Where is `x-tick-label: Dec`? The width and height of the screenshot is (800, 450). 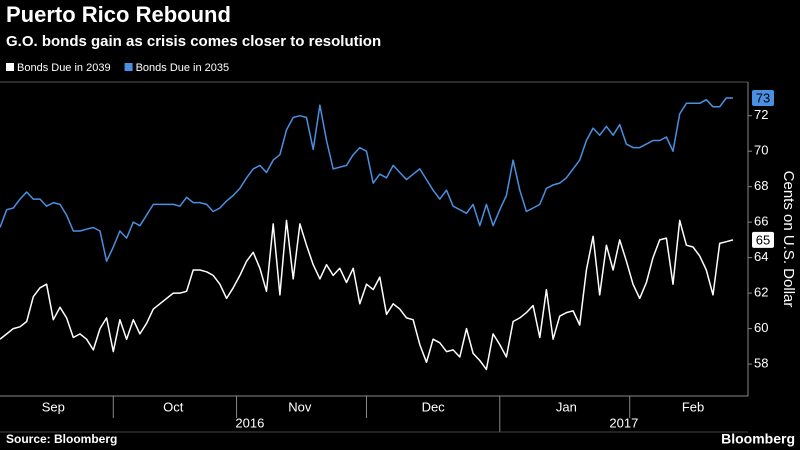 x-tick-label: Dec is located at coordinates (434, 406).